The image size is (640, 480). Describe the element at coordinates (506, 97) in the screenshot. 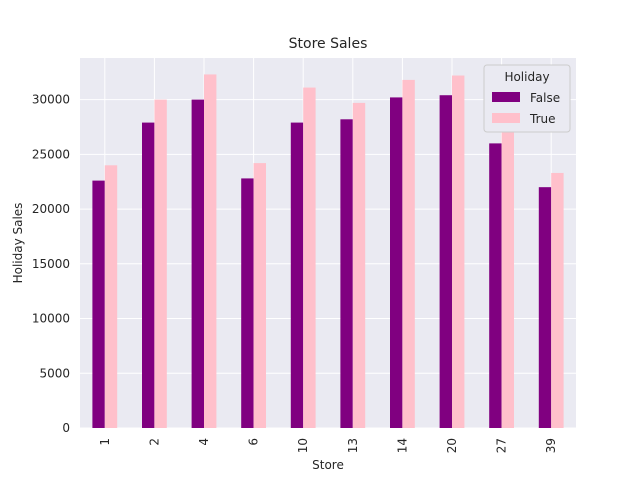

I see `legend-swatch-false` at that location.